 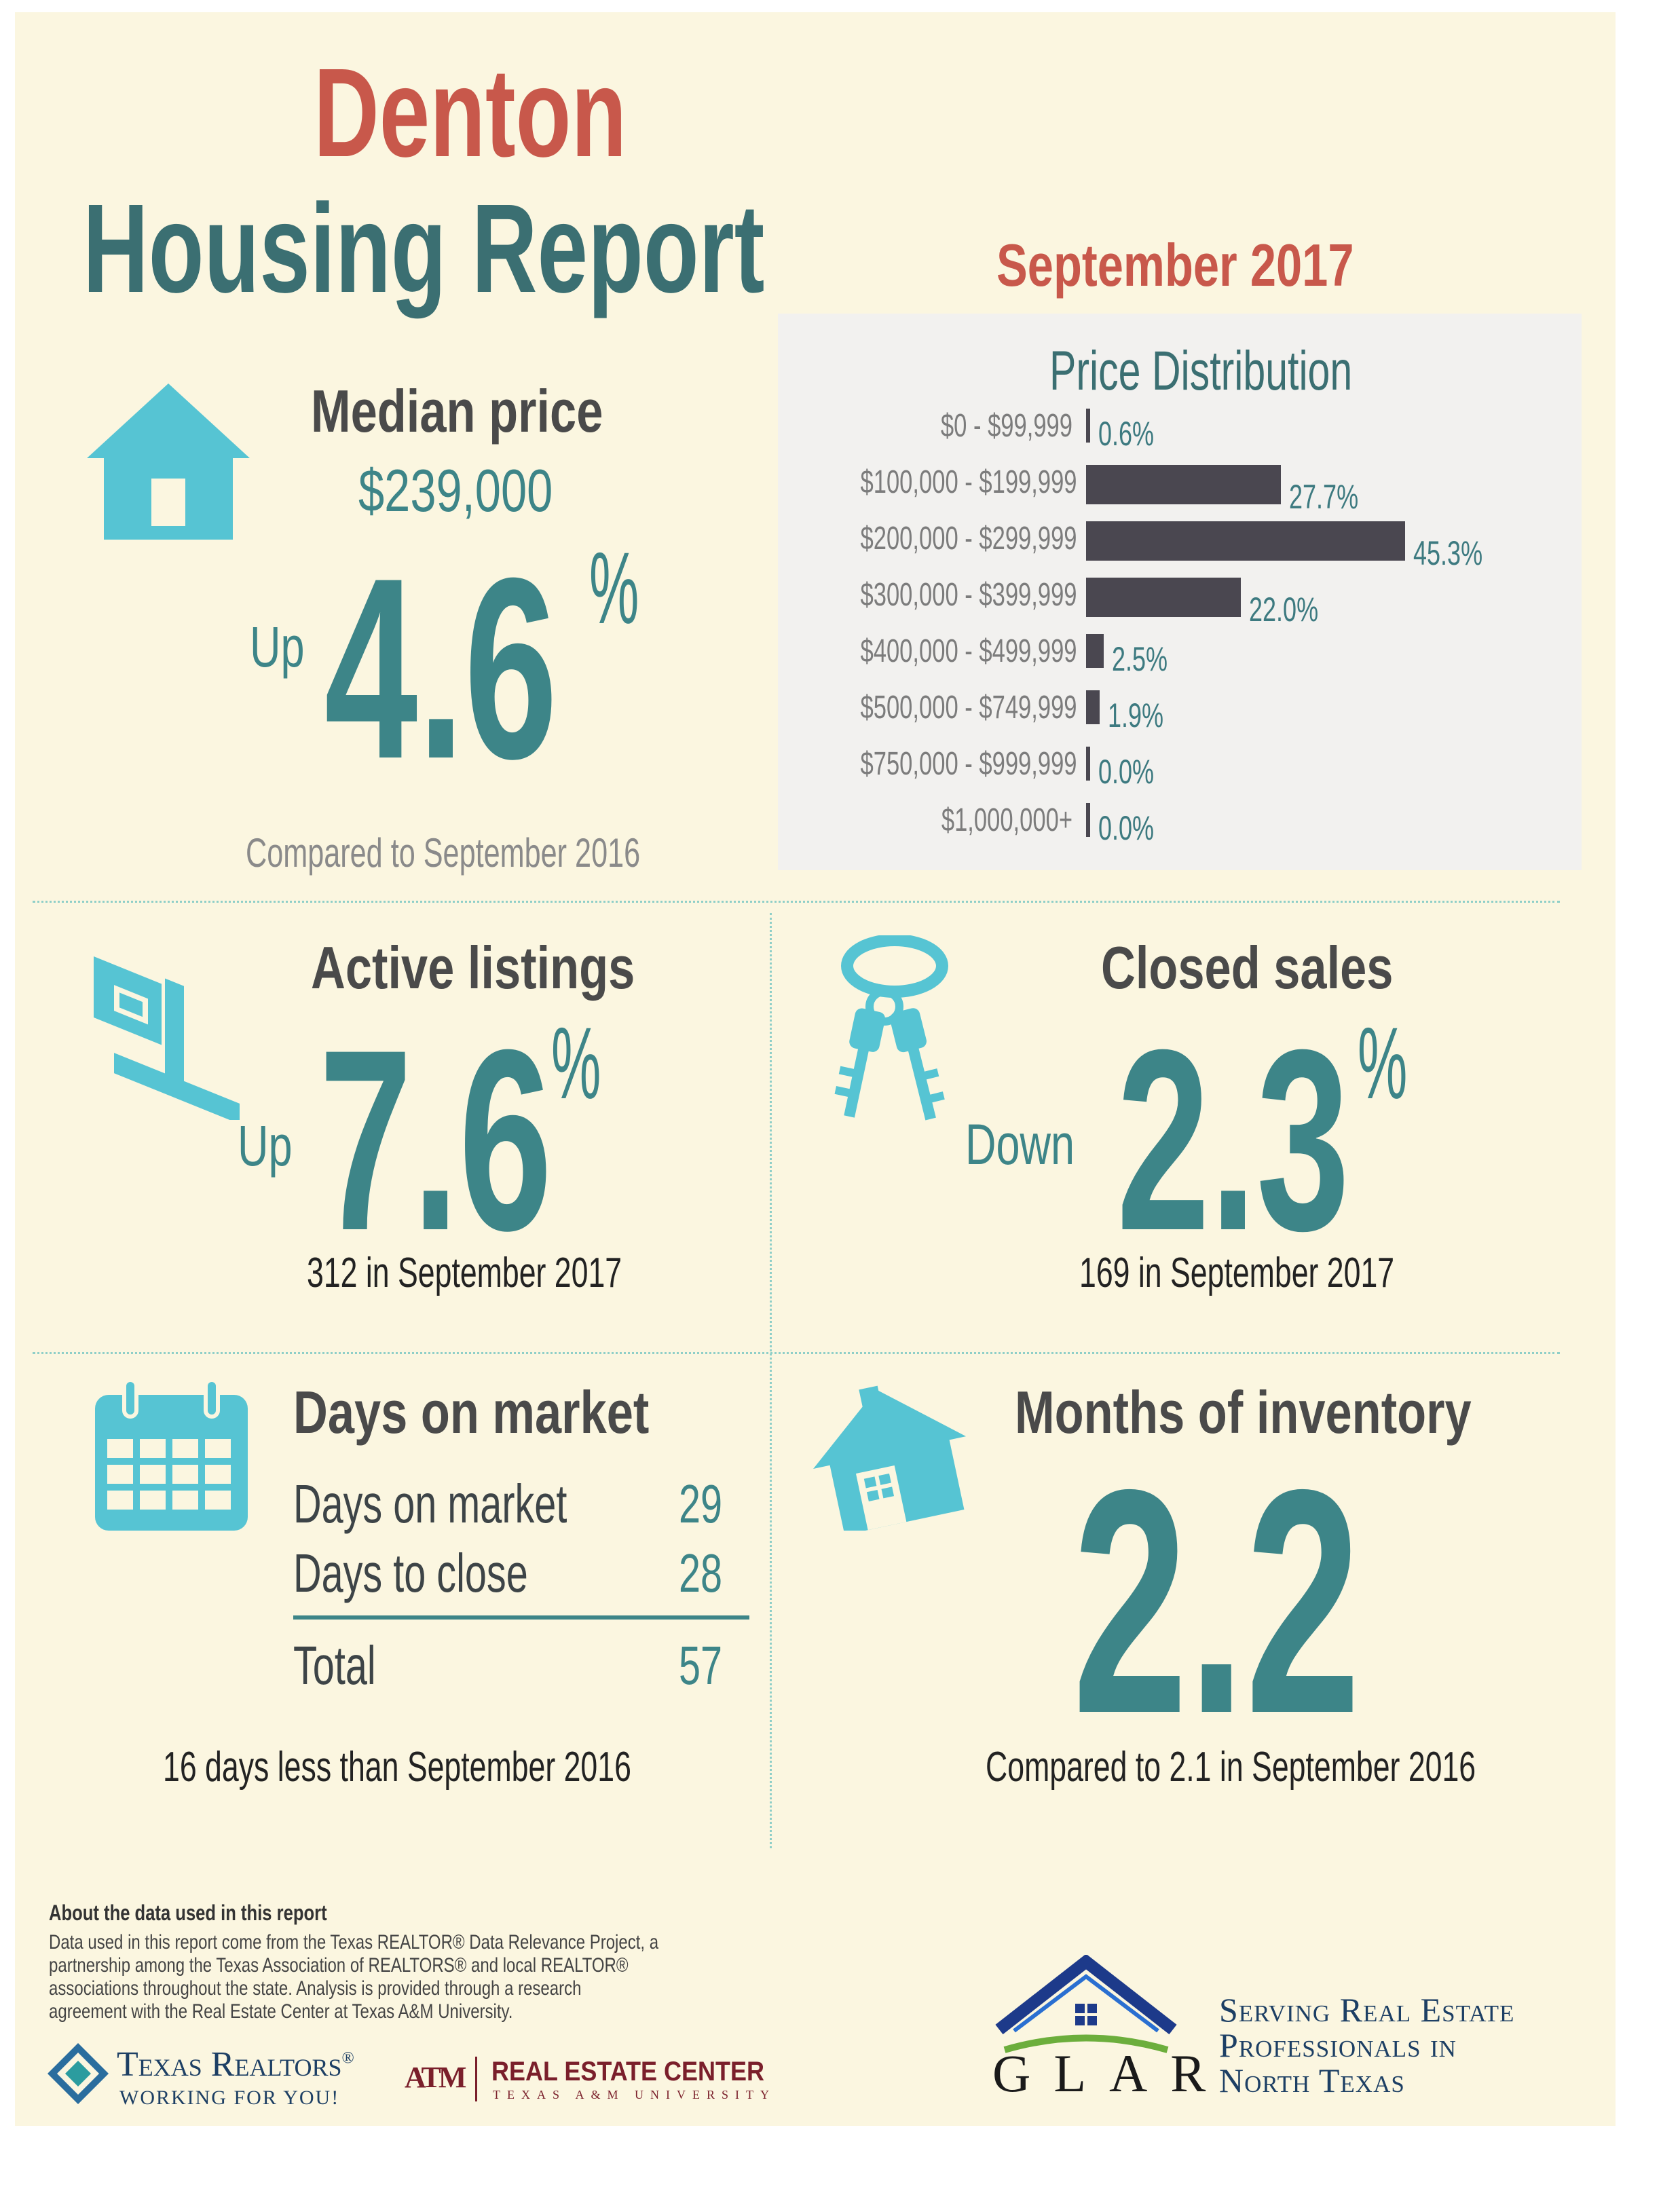 I want to click on texas-realtors-logo-icon, so click(x=78, y=2073).